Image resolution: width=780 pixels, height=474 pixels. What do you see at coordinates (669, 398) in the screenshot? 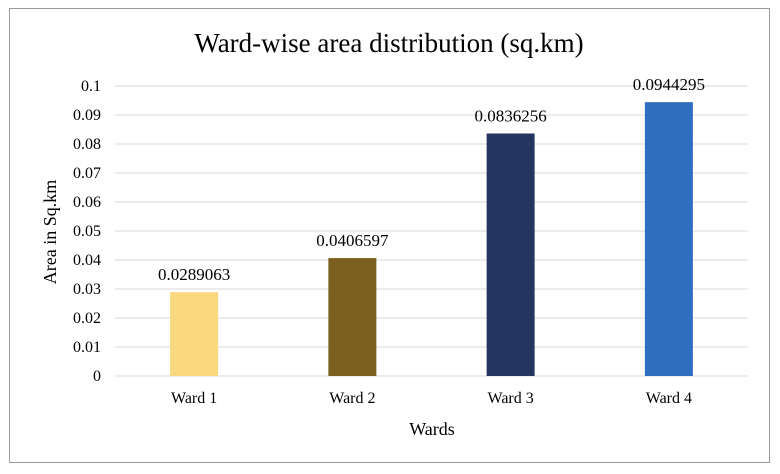
I see `x-tick-label: Ward 4` at bounding box center [669, 398].